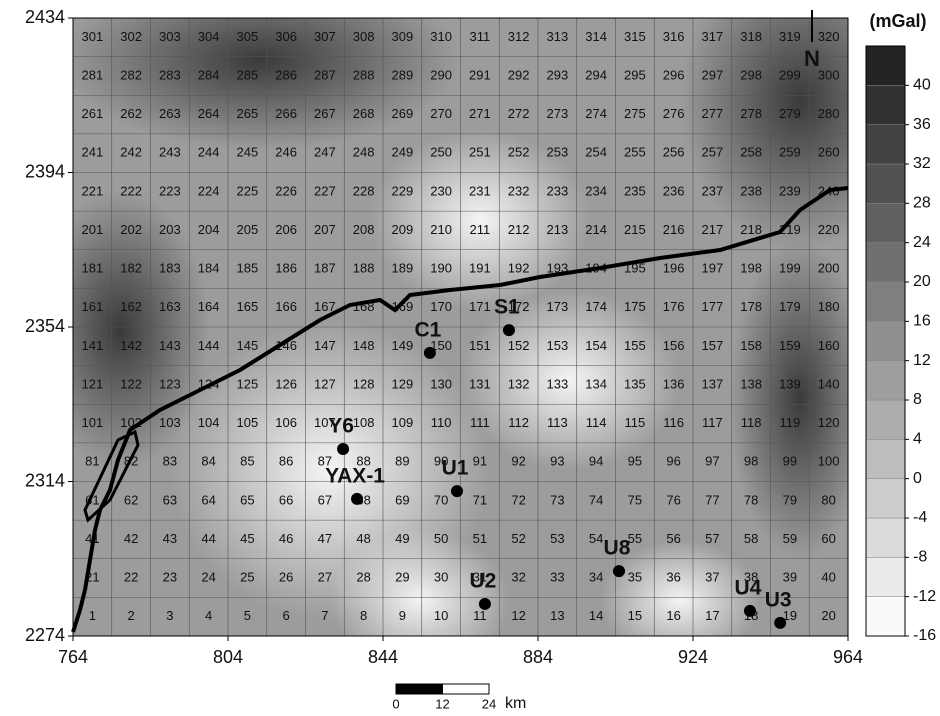  Describe the element at coordinates (596, 113) in the screenshot. I see `cell-number: 274` at that location.